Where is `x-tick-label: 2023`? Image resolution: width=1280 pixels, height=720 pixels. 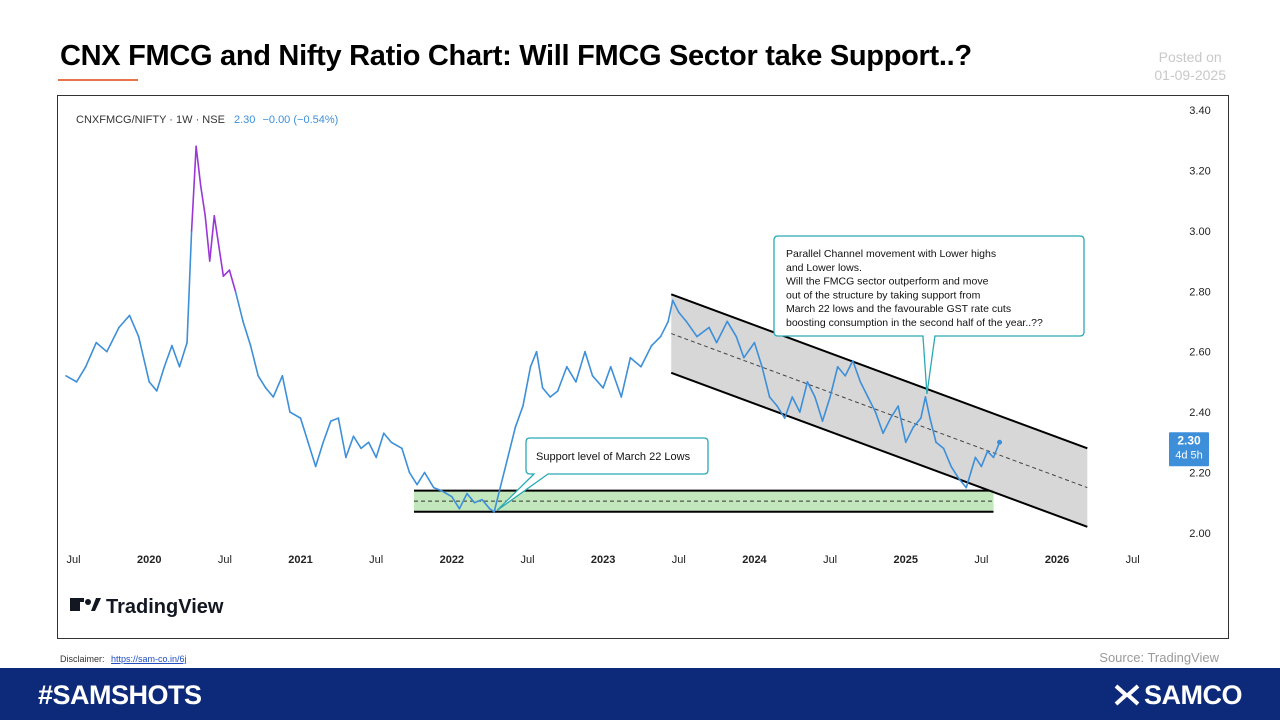 x-tick-label: 2023 is located at coordinates (603, 560).